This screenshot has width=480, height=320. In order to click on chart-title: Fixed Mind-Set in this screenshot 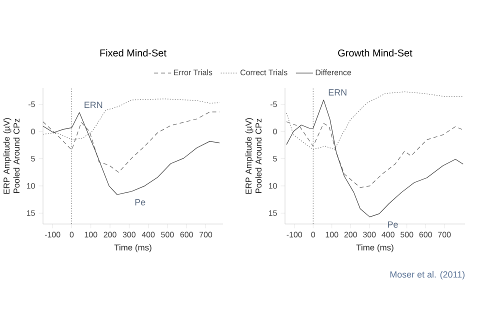, I will do `click(133, 52)`.